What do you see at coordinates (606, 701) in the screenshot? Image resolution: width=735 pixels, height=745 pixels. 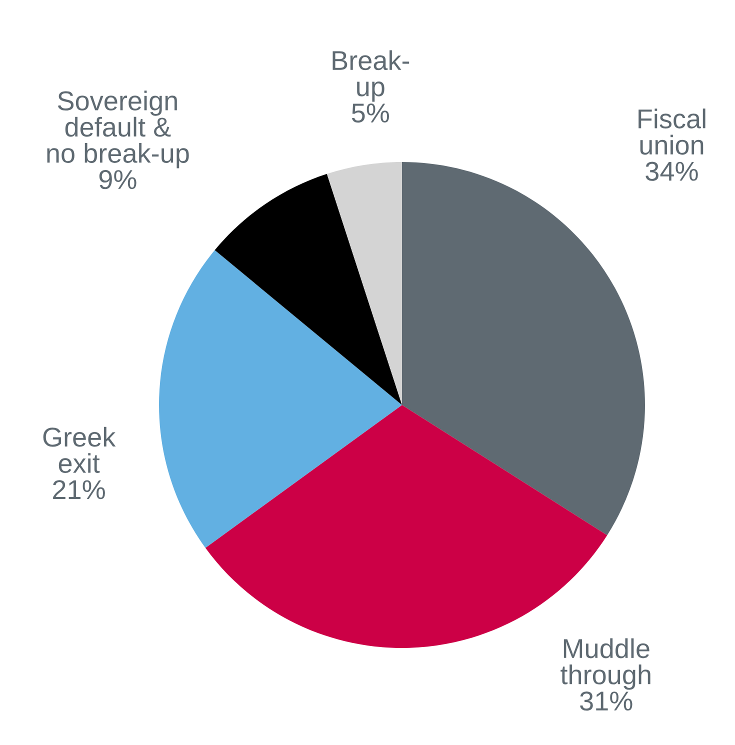 I see `data-label: 31%` at bounding box center [606, 701].